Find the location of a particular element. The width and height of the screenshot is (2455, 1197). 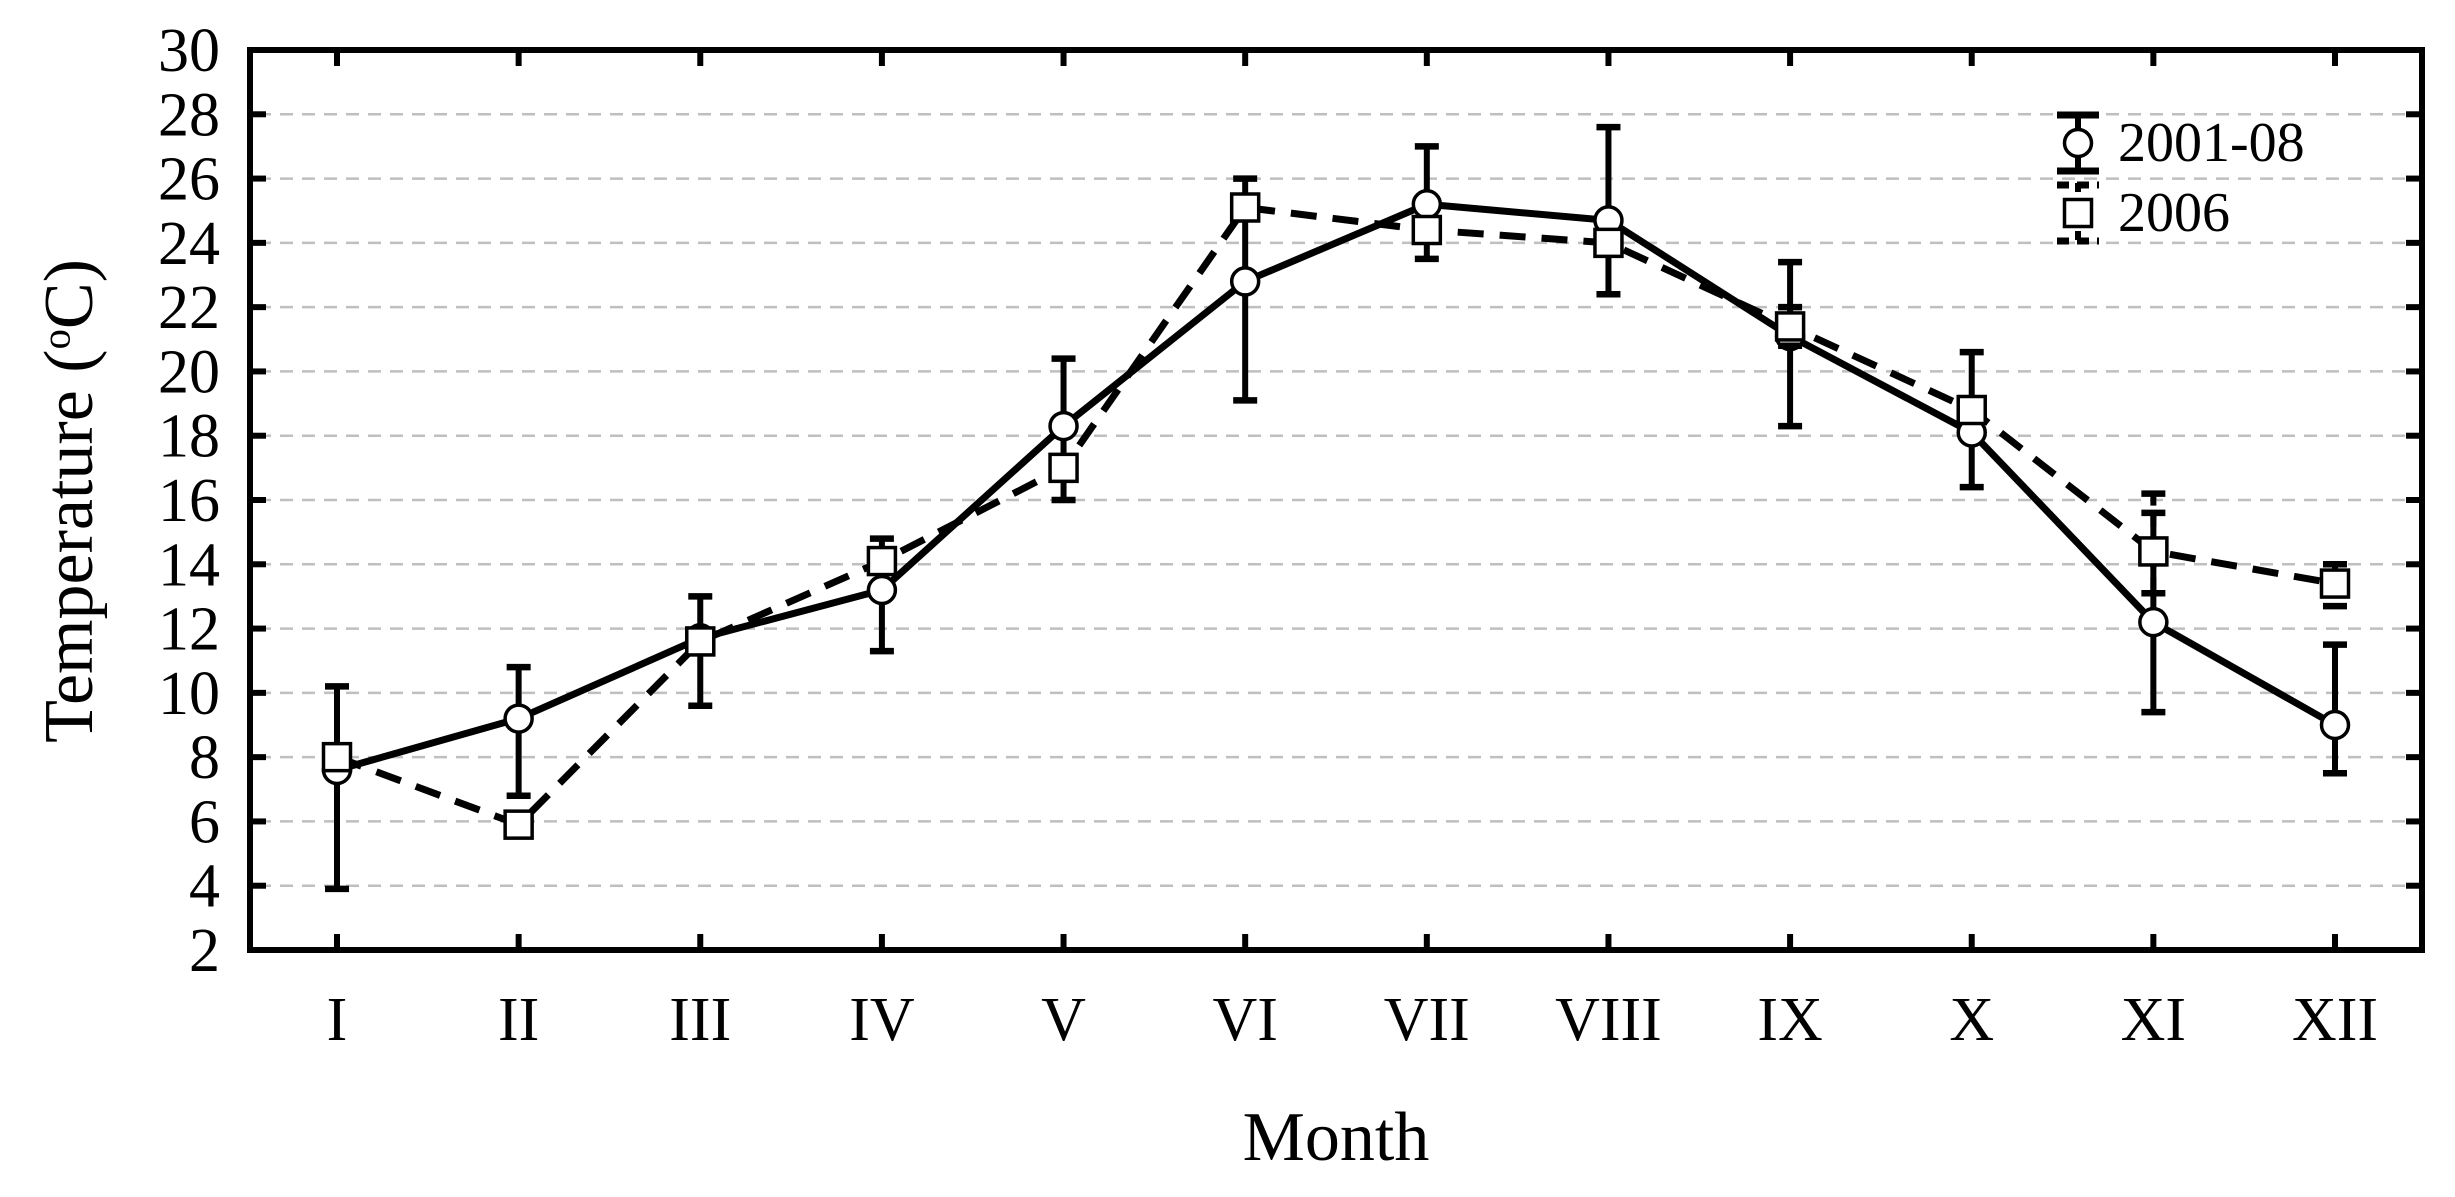

marker-square-IX is located at coordinates (1790, 326).